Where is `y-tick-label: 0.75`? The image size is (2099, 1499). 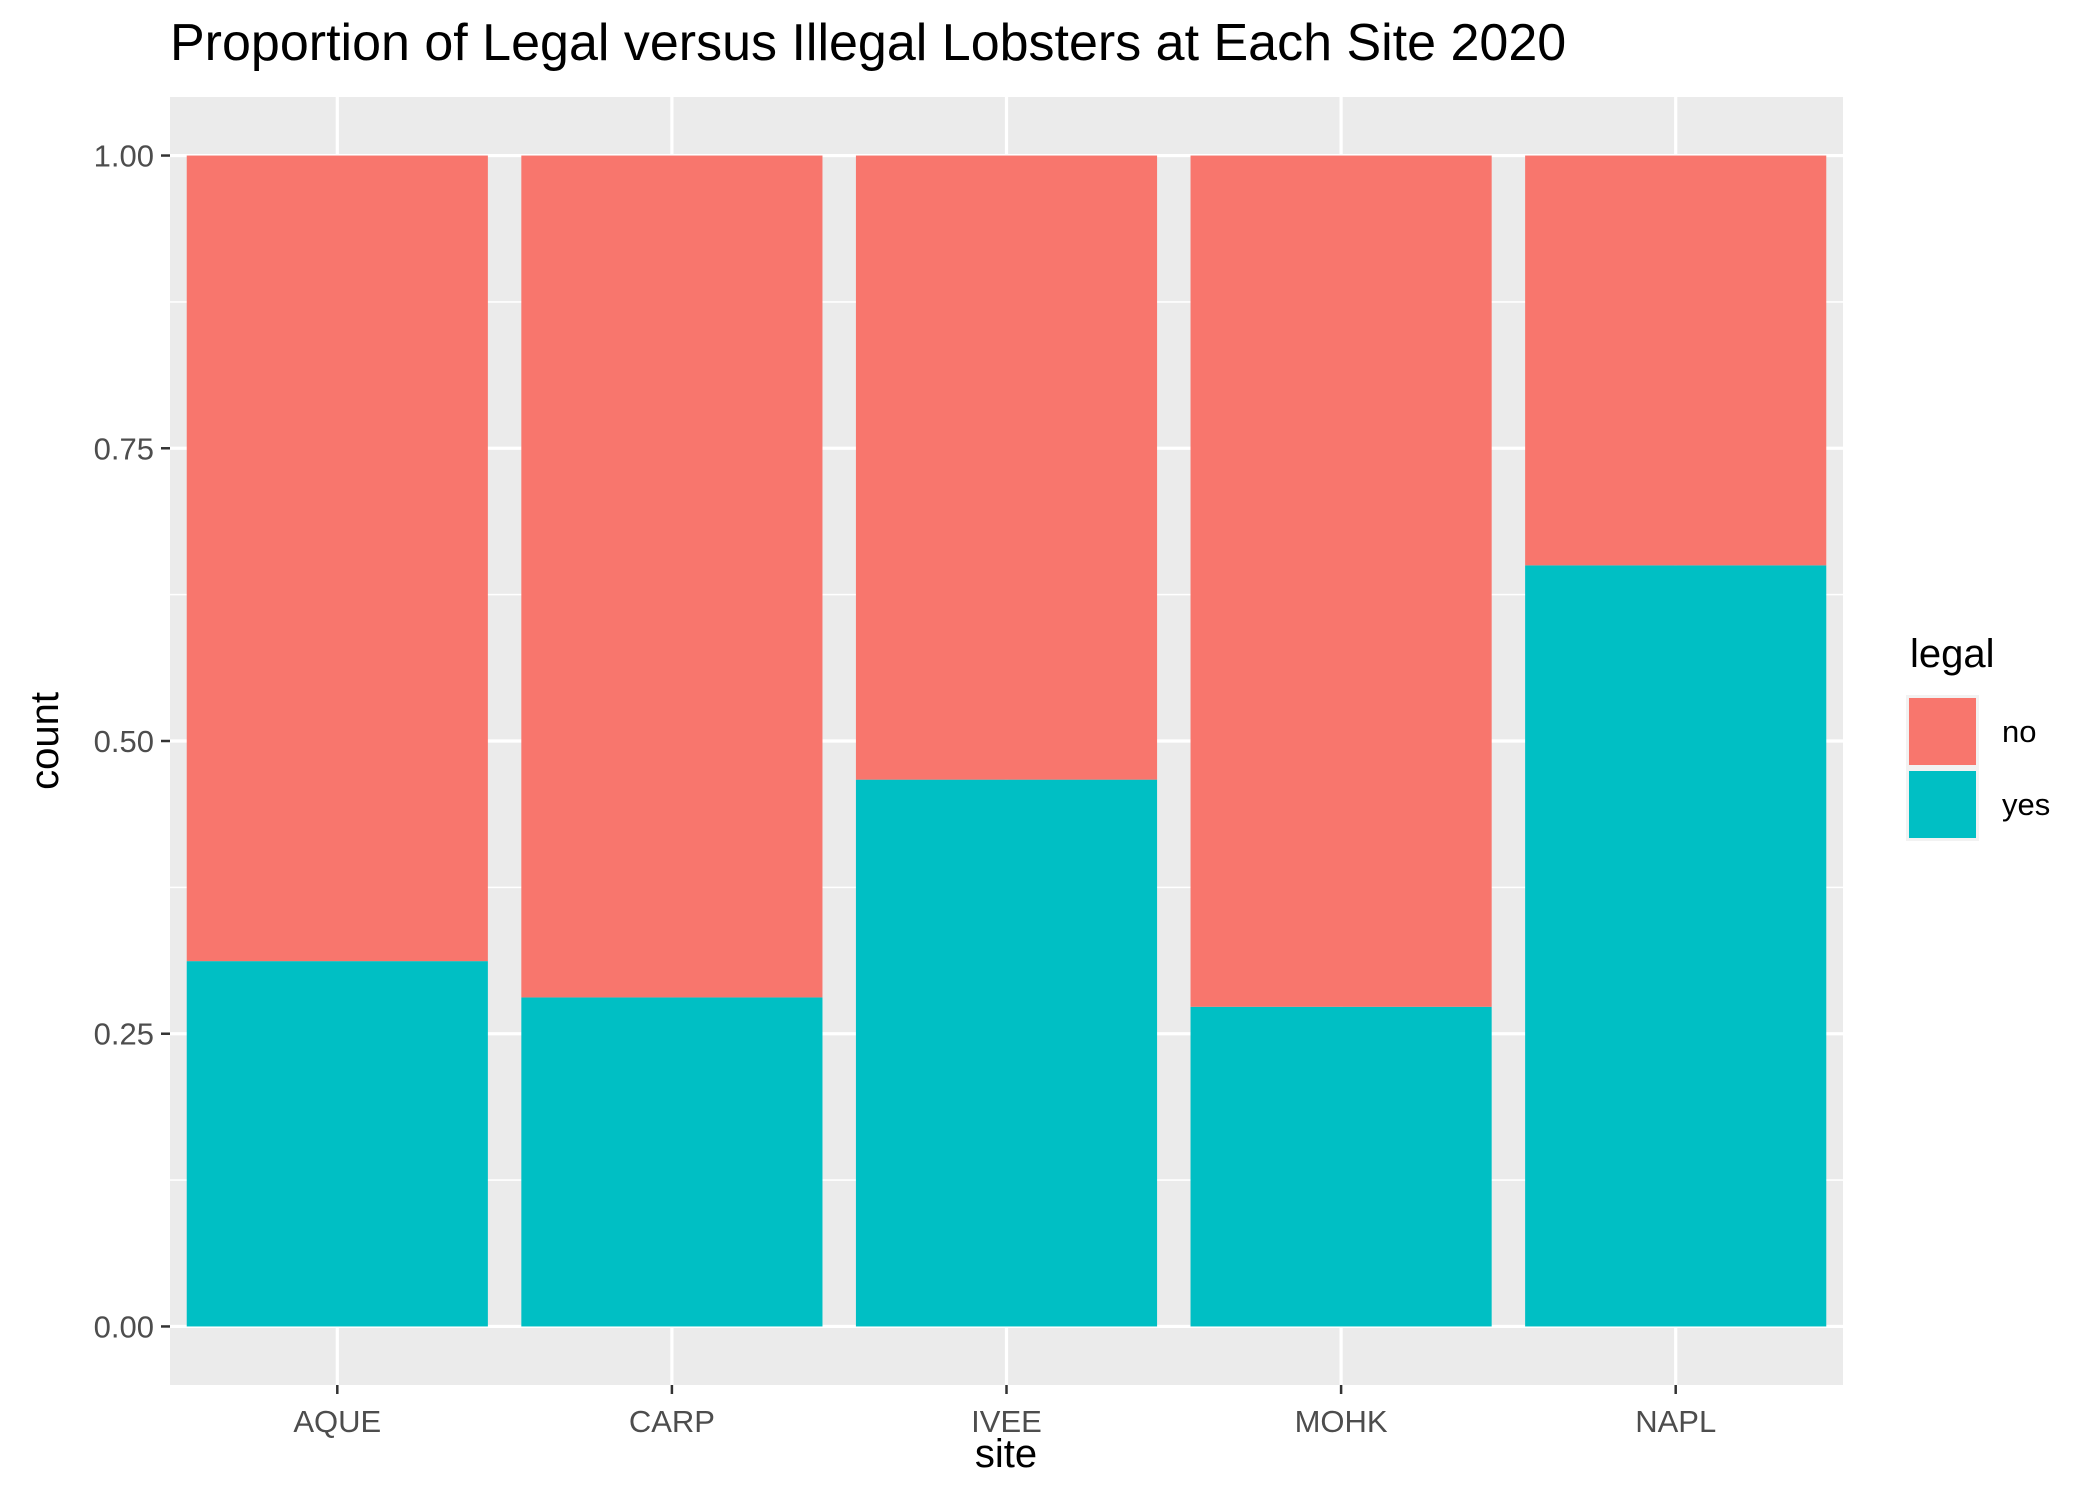 y-tick-label: 0.75 is located at coordinates (124, 448).